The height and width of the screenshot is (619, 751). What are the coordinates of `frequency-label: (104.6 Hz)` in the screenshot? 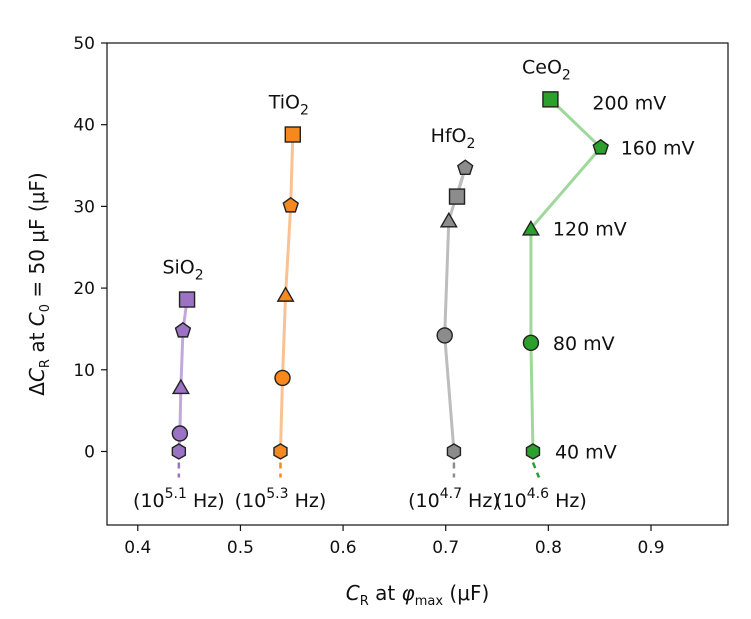 It's located at (541, 499).